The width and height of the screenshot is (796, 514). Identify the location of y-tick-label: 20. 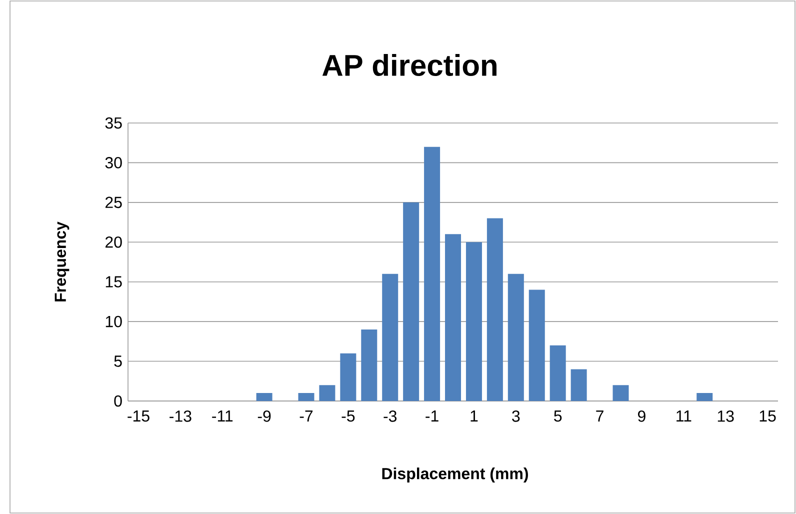
(114, 242).